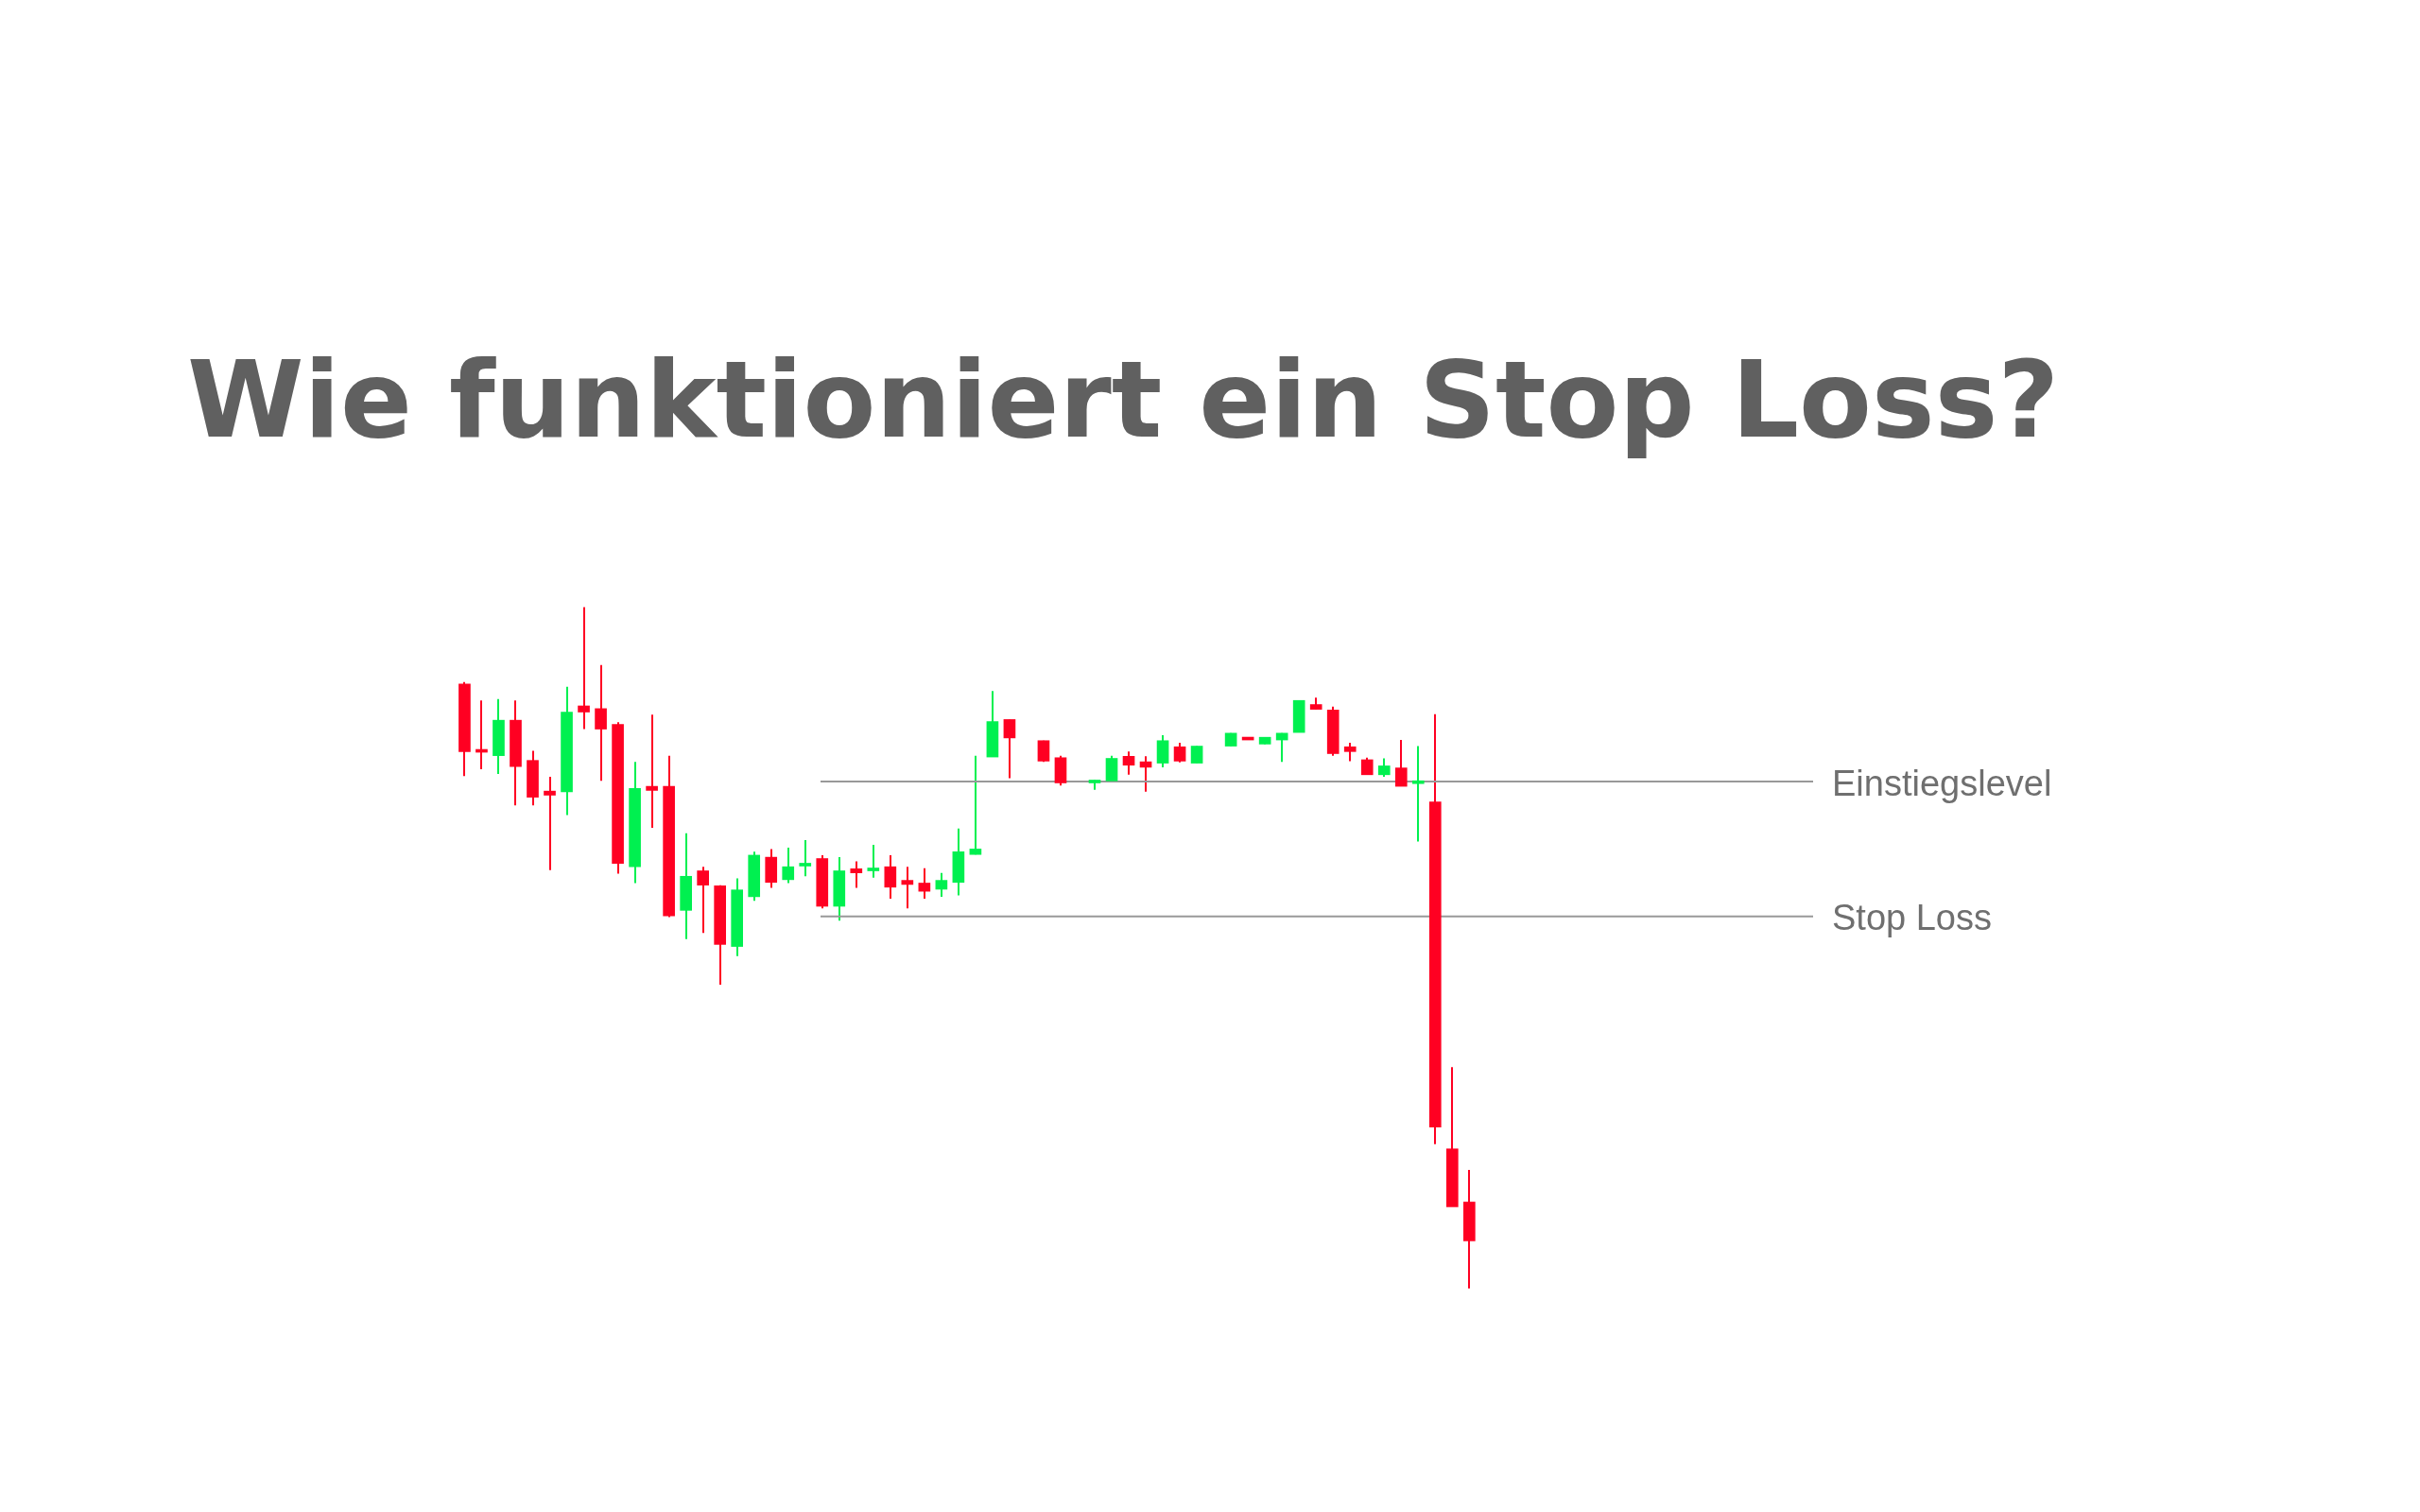  Describe the element at coordinates (1123, 399) in the screenshot. I see `chart-title: Wie funktioniert ein Stop Loss?` at that location.